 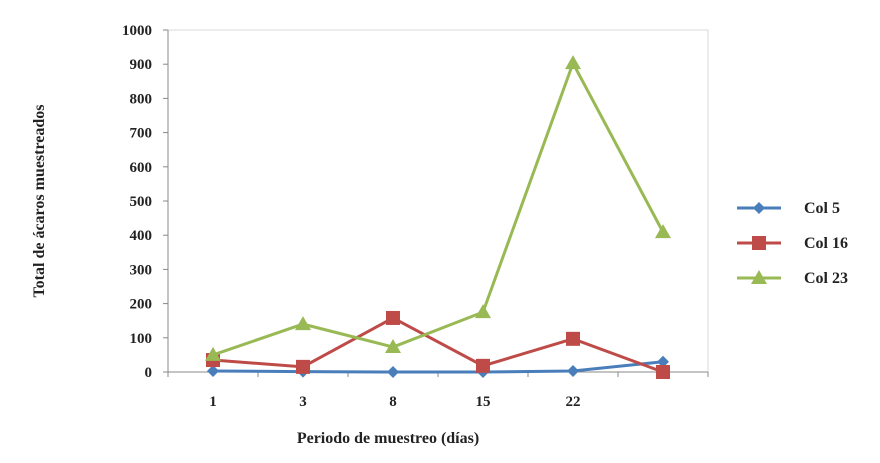 I want to click on legend-label-col-23: Col 23, so click(x=826, y=278).